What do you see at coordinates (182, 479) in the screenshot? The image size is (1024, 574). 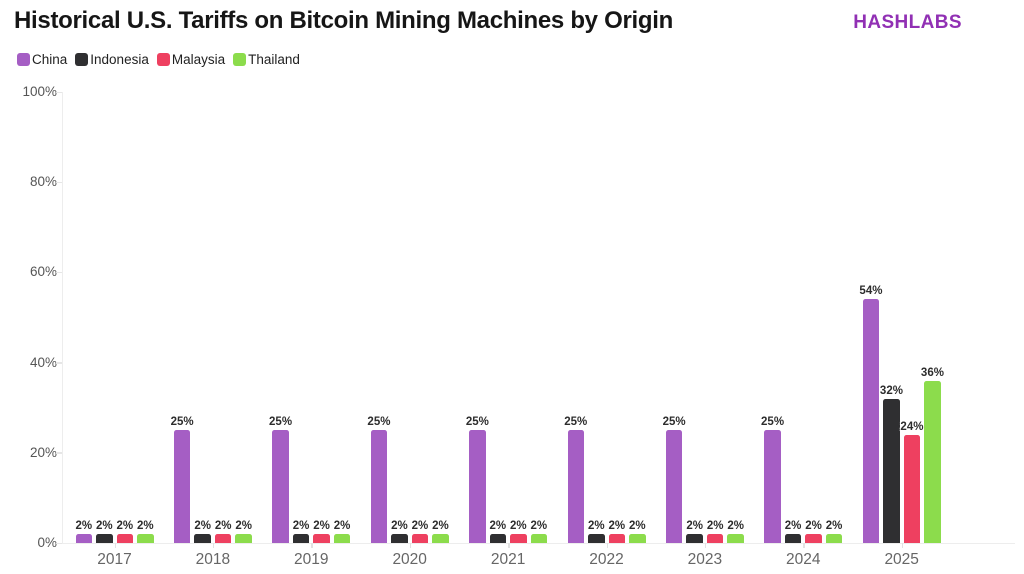 I see `bar-china-2018: 25%` at bounding box center [182, 479].